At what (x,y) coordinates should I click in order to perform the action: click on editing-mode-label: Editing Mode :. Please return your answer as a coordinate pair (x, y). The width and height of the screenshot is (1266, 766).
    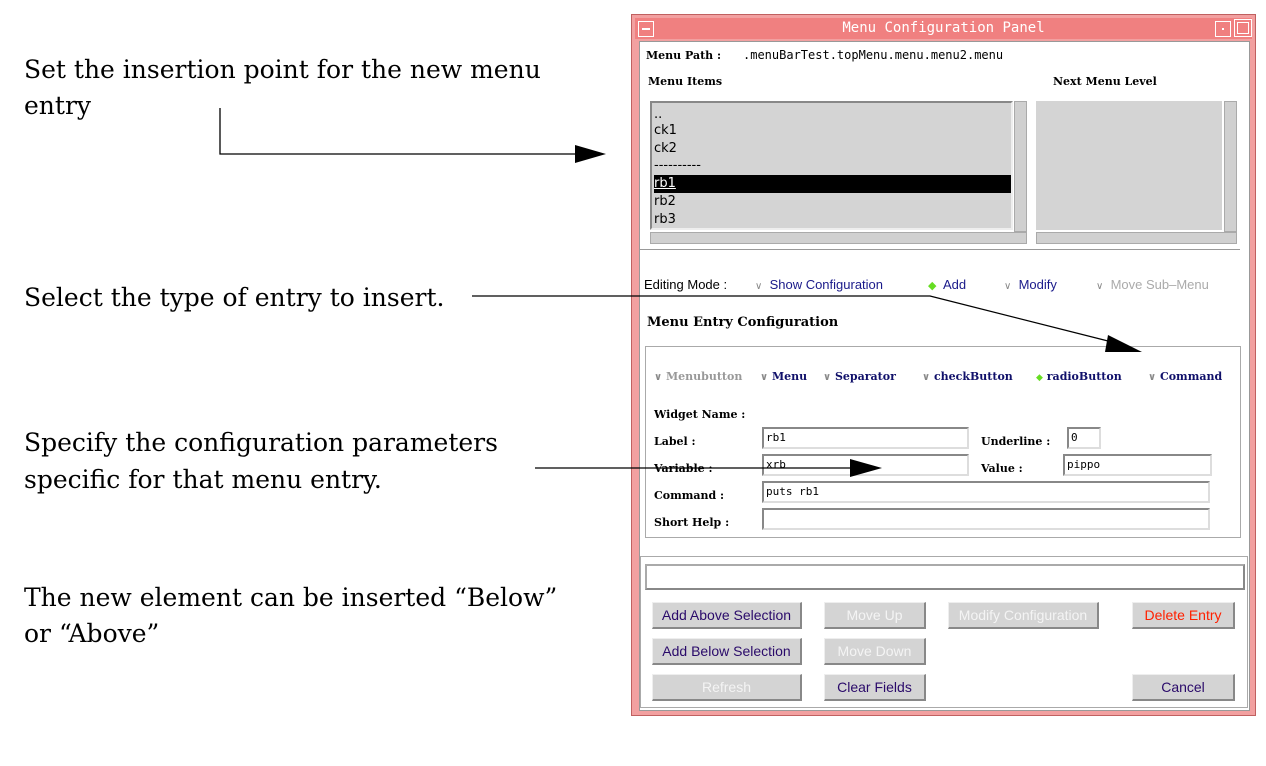
    Looking at the image, I should click on (686, 284).